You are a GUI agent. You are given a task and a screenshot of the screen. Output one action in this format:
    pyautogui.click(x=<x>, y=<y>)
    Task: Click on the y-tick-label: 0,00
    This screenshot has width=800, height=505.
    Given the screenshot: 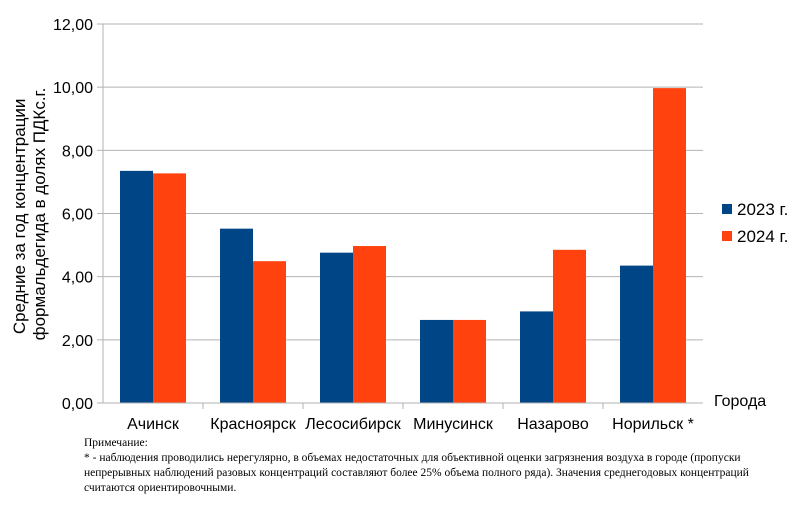 What is the action you would take?
    pyautogui.click(x=77, y=404)
    